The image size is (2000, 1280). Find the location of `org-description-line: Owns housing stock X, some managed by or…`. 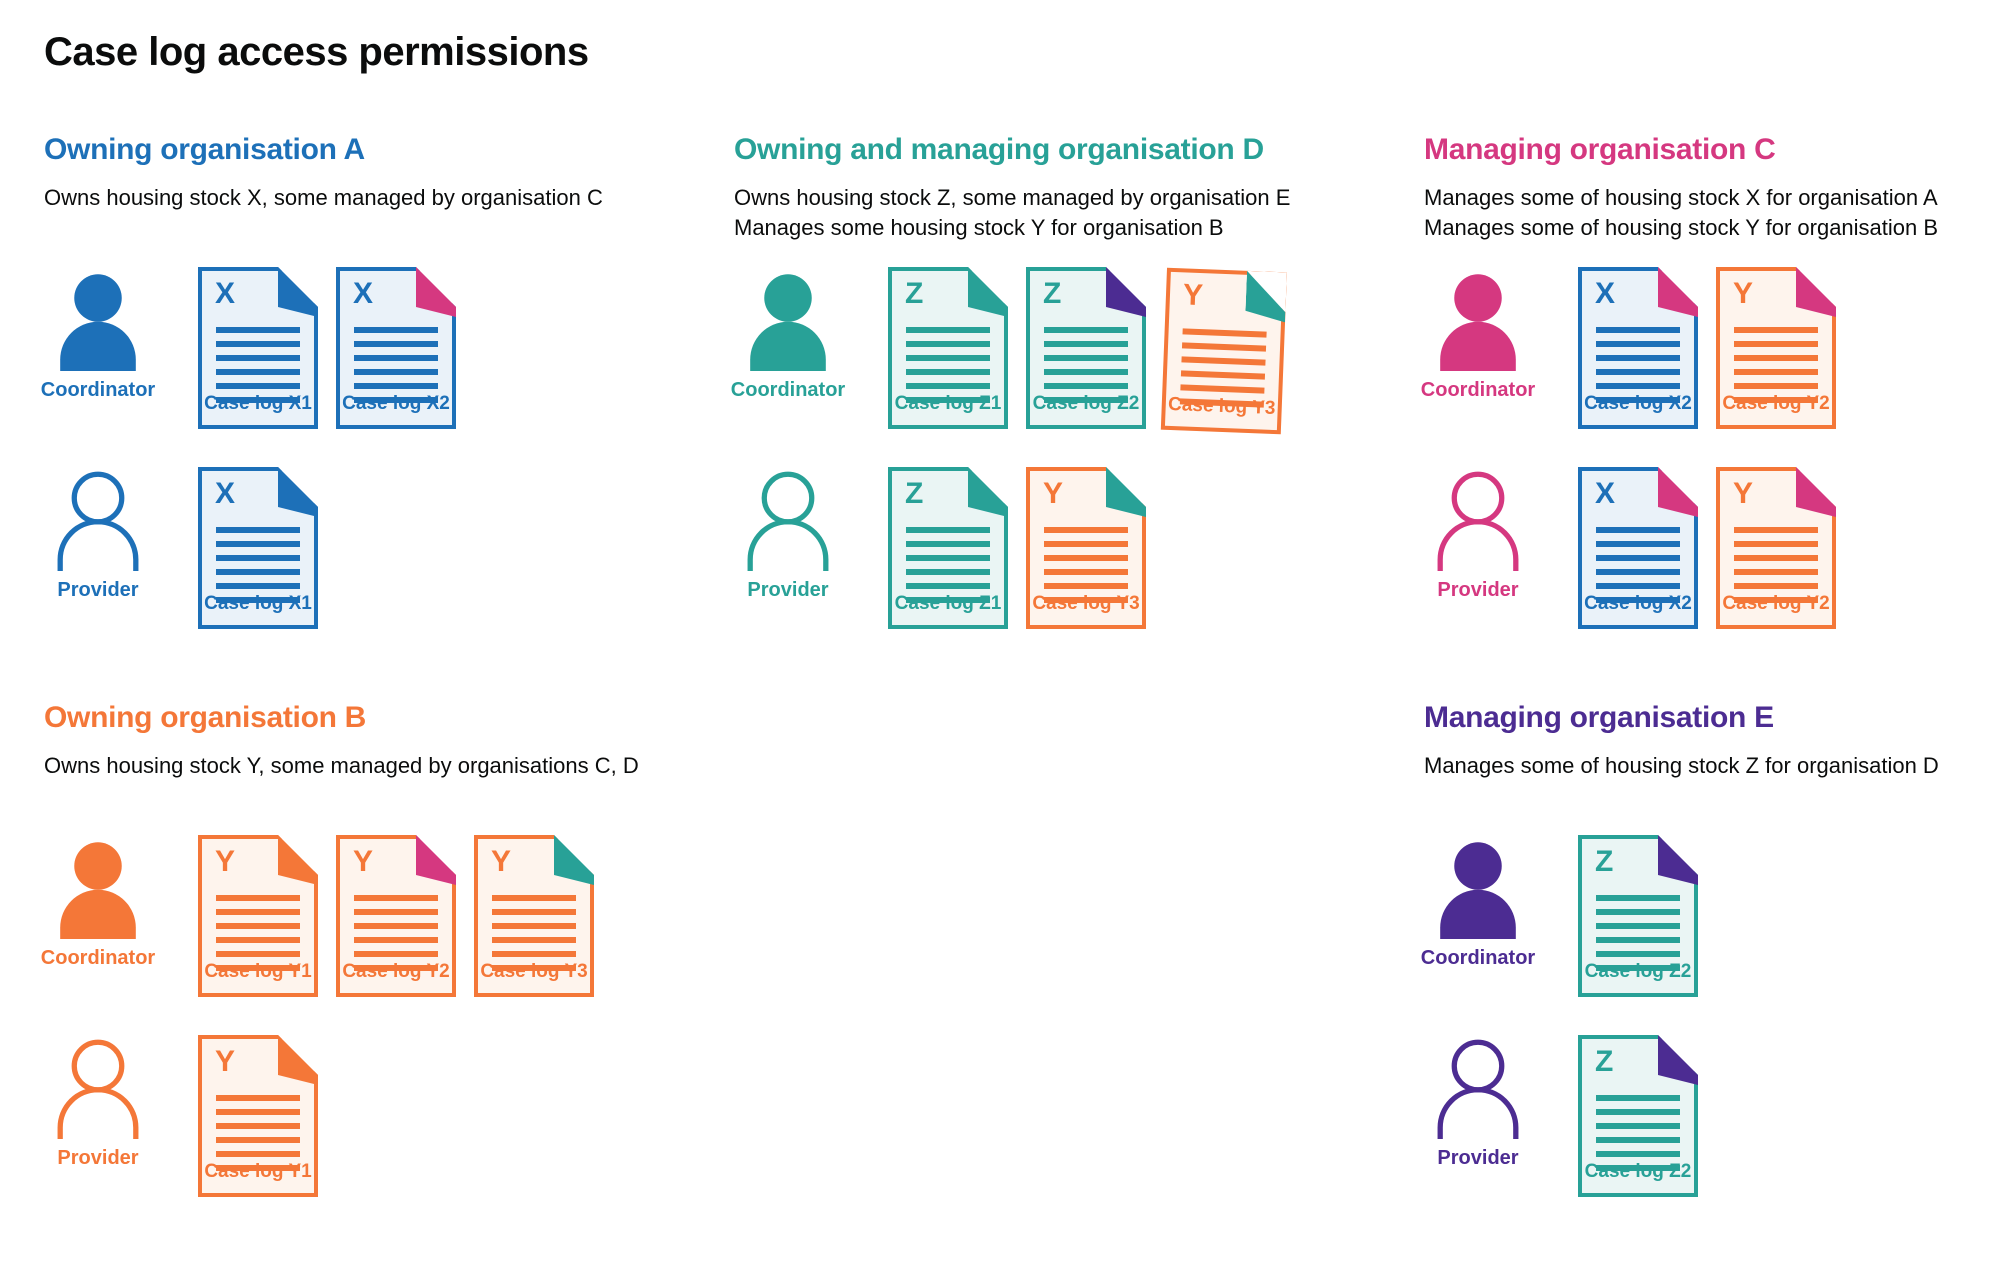

org-description-line: Owns housing stock X, some managed by or… is located at coordinates (323, 197).